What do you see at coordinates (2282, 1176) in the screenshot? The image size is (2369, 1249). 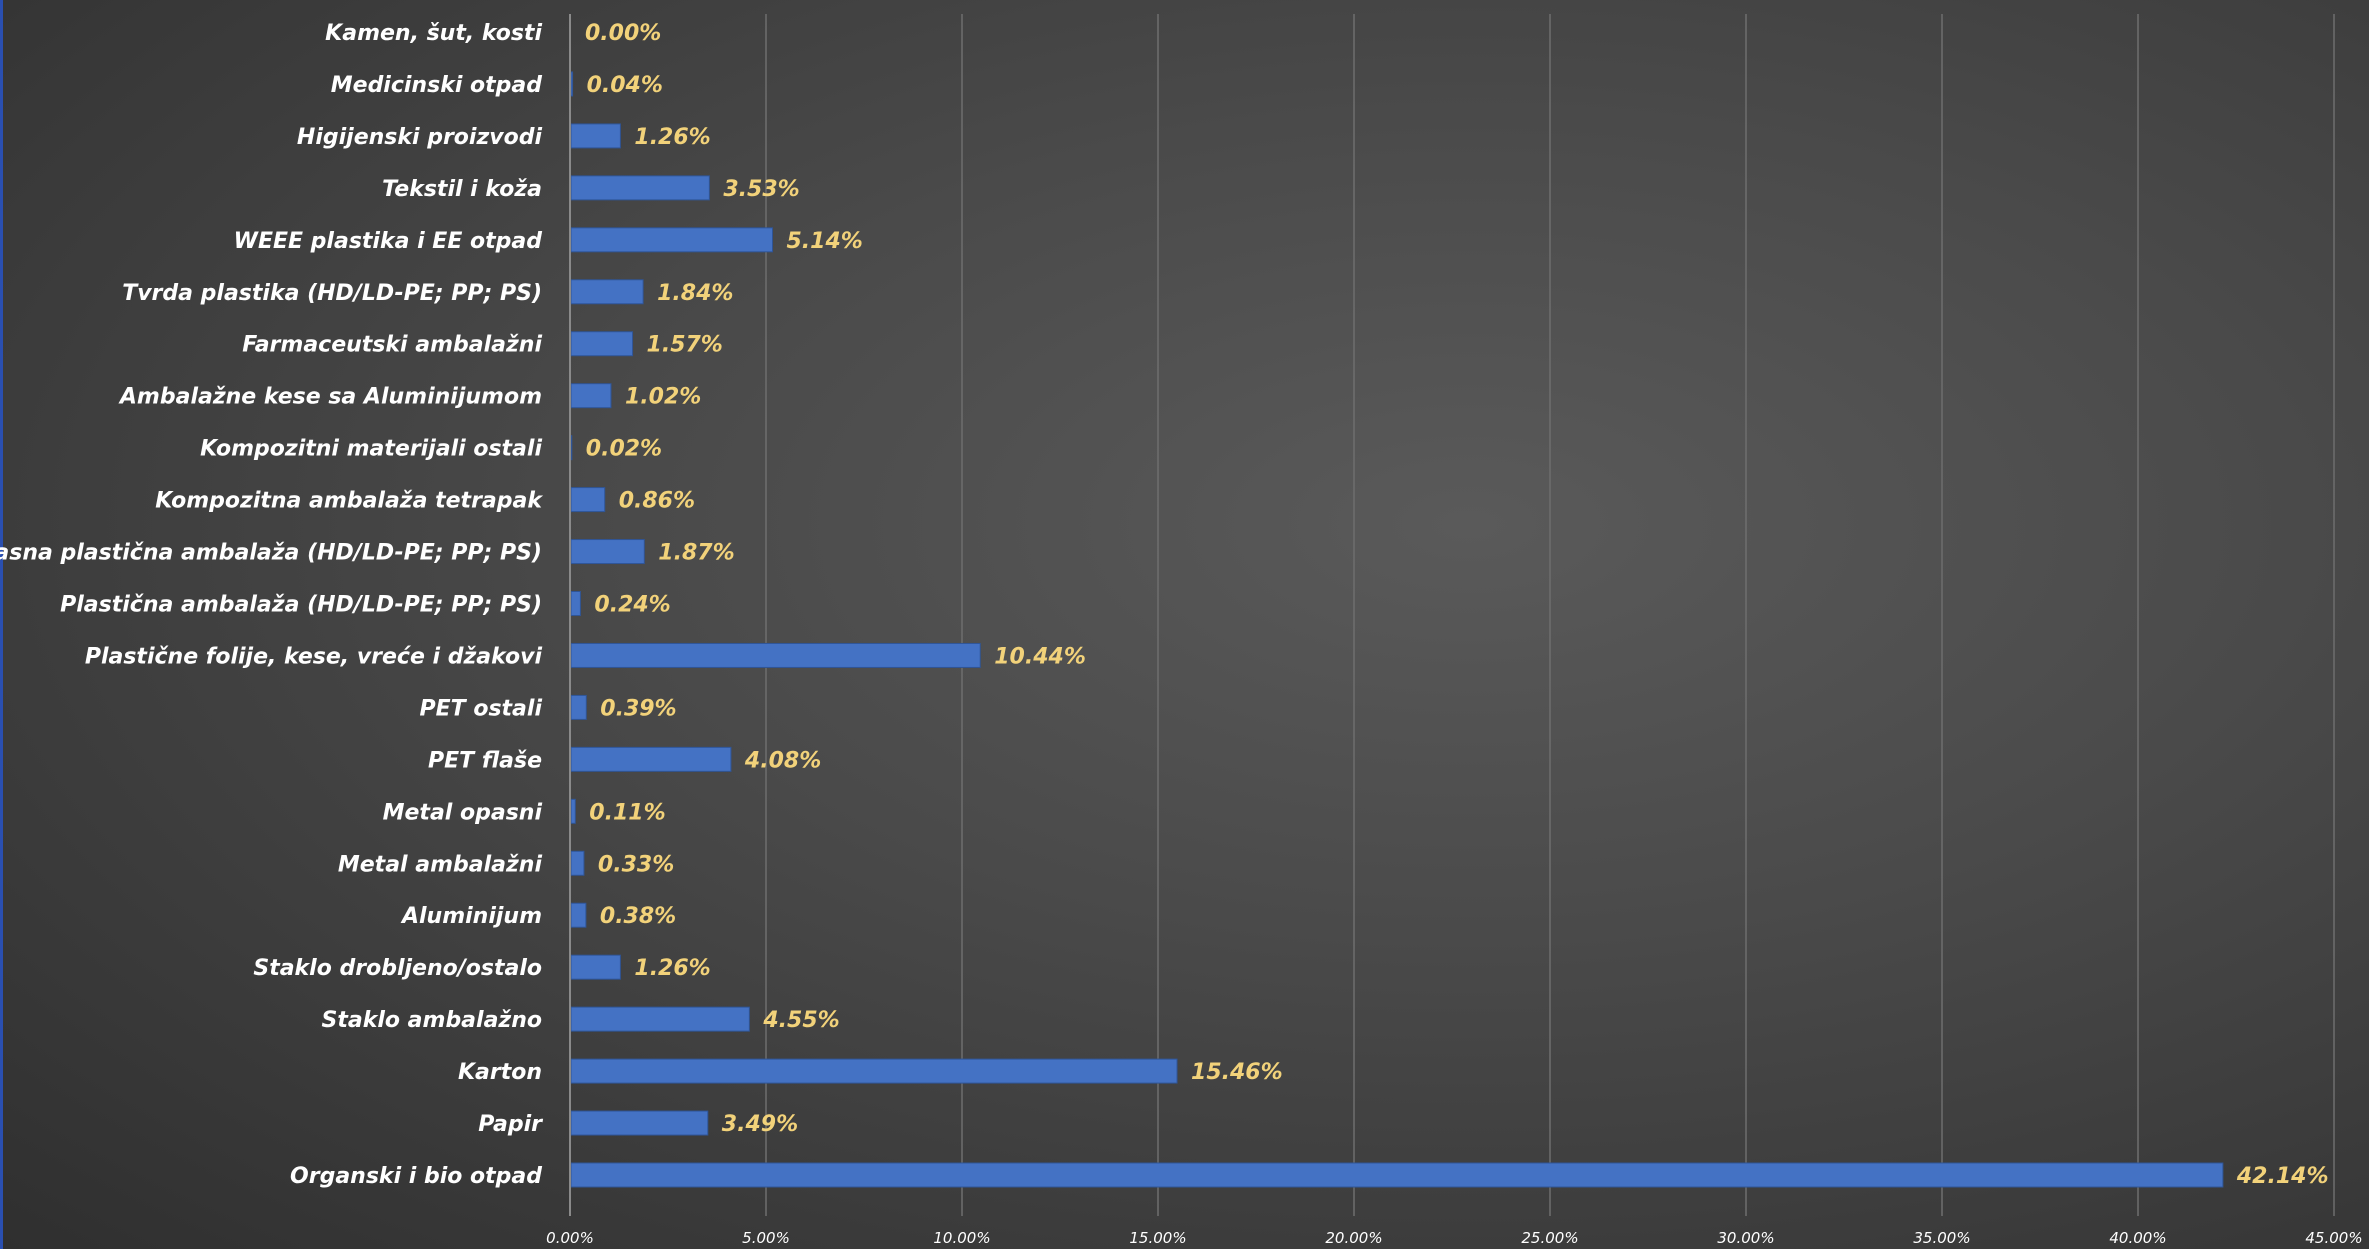 I see `data-label: 42.14%` at bounding box center [2282, 1176].